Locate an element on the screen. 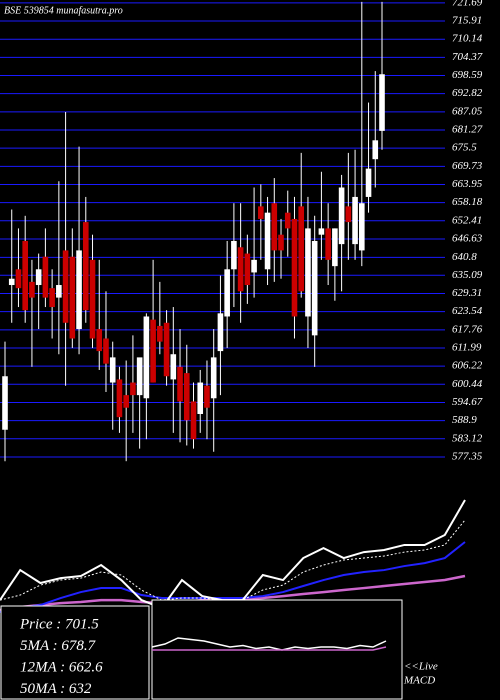 Image resolution: width=500 pixels, height=700 pixels. y-tick-label: 681.27 is located at coordinates (467, 130).